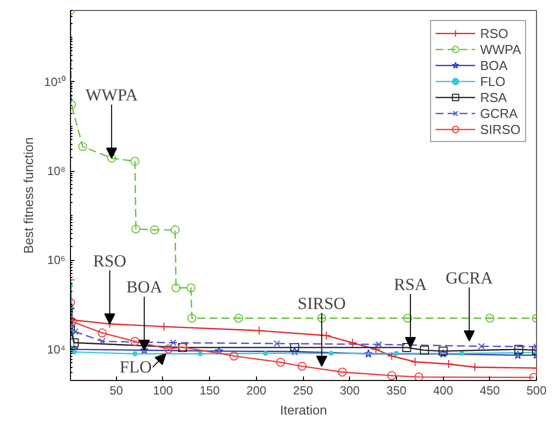 The height and width of the screenshot is (435, 558). I want to click on legend-label: RSO, so click(494, 33).